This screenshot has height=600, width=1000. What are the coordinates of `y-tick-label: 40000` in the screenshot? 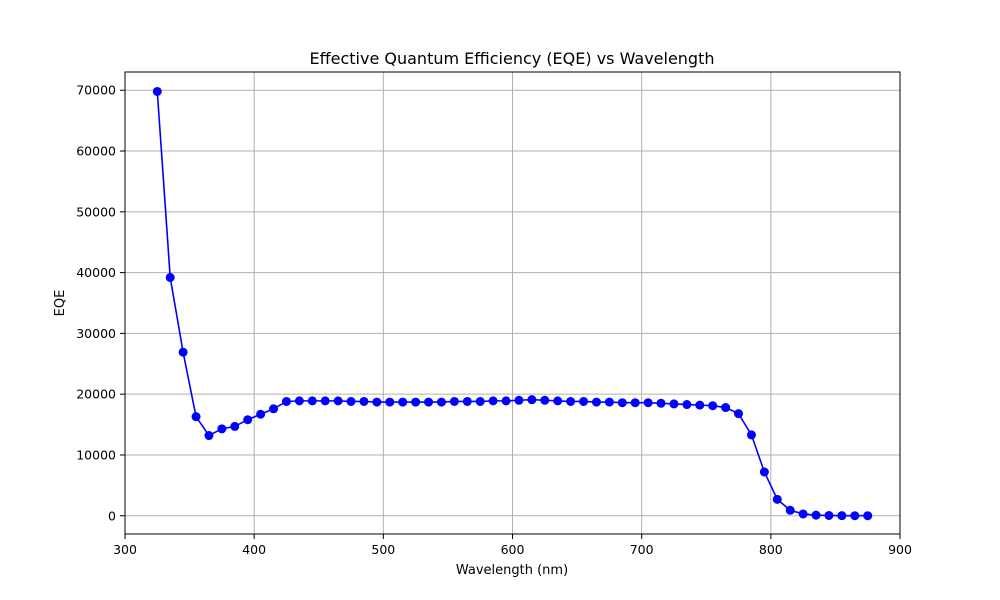 It's located at (96, 272).